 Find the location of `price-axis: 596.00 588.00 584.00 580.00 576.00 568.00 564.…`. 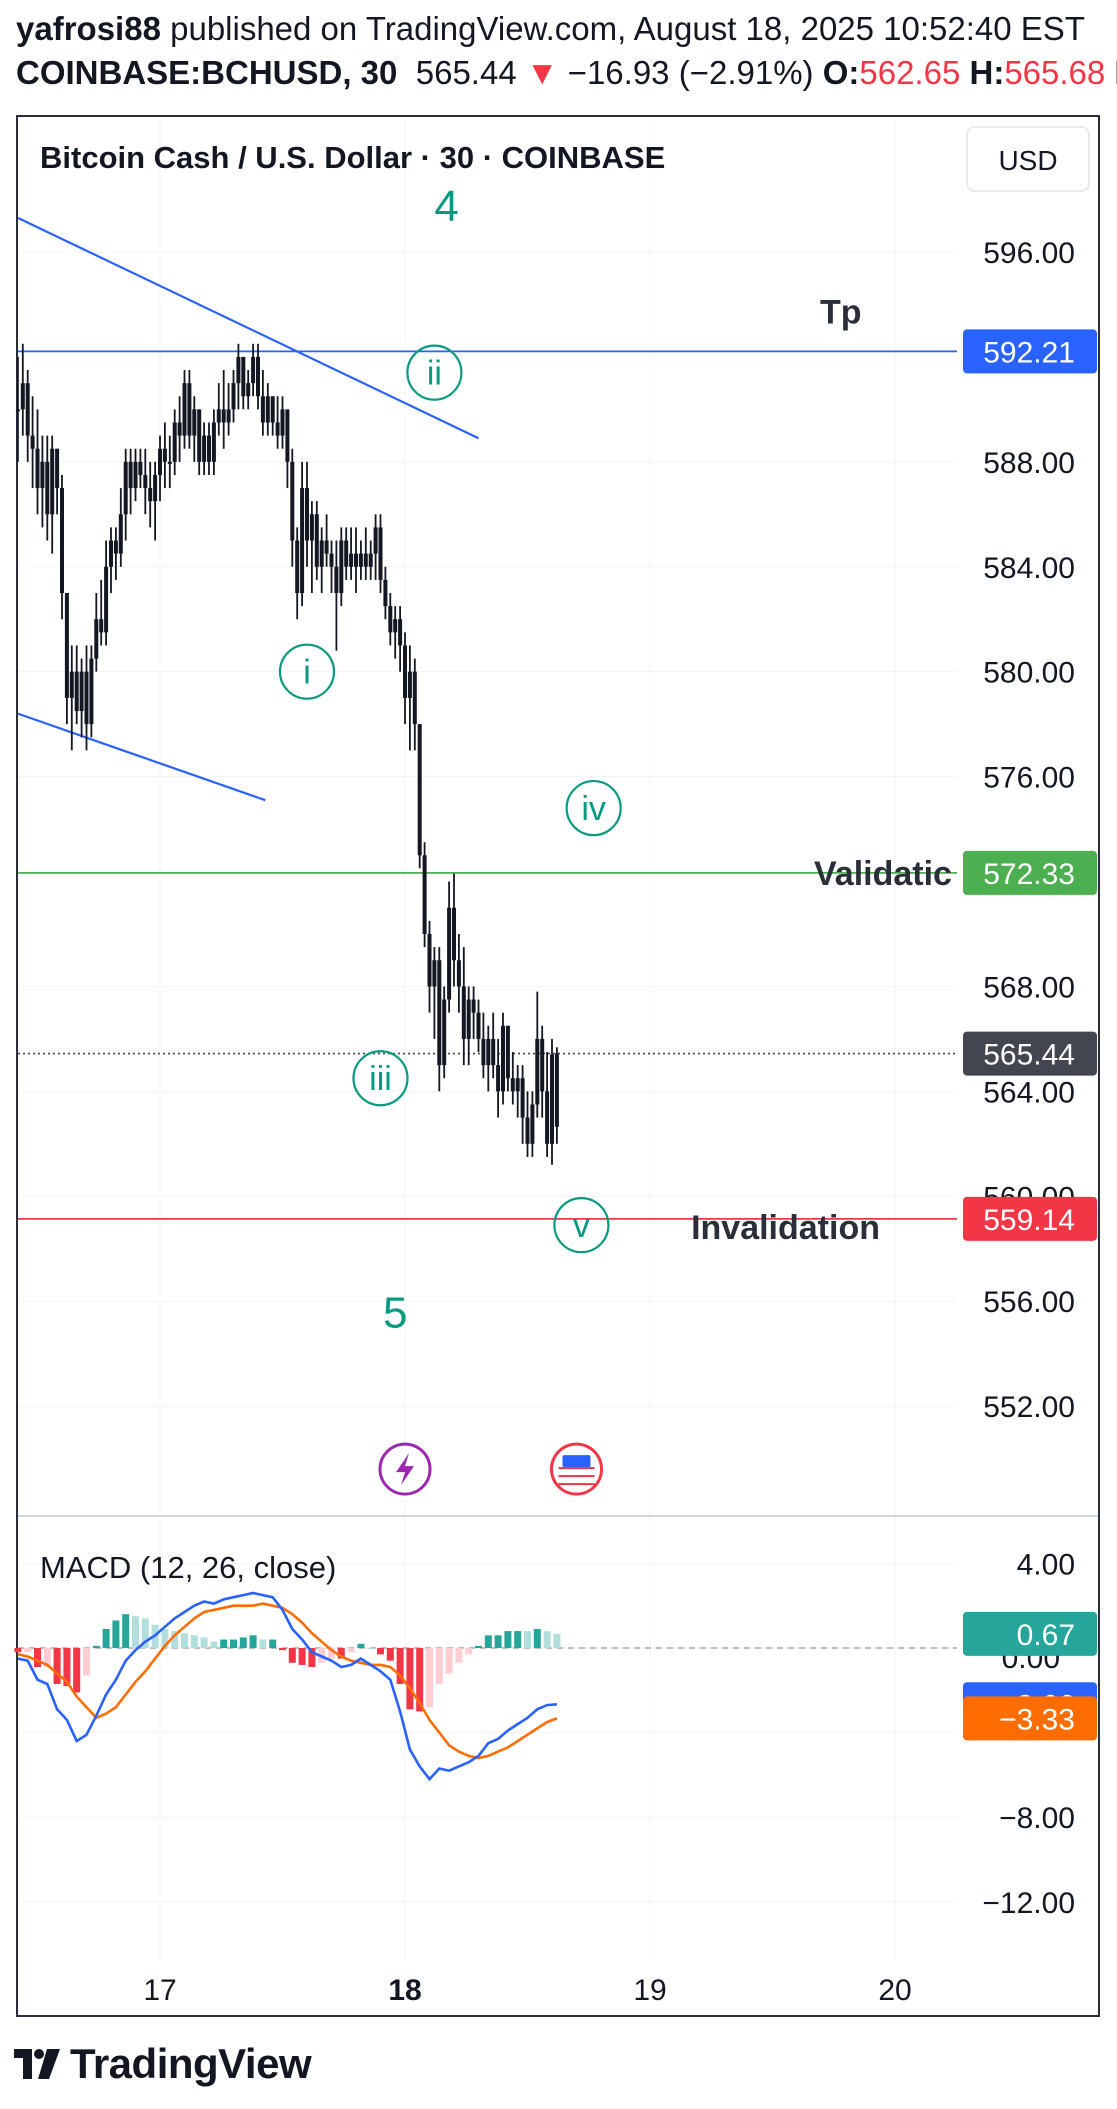

price-axis: 596.00 588.00 584.00 580.00 576.00 568.00 564.… is located at coordinates (1029, 830).